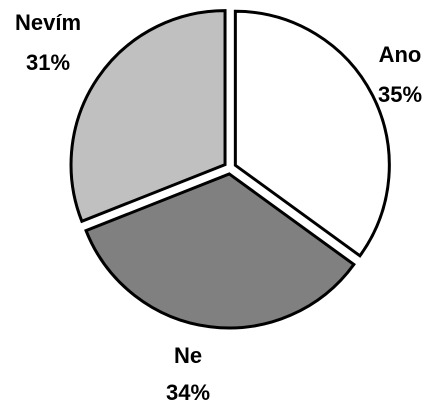  Describe the element at coordinates (188, 392) in the screenshot. I see `slice-value-ne: 34%` at that location.